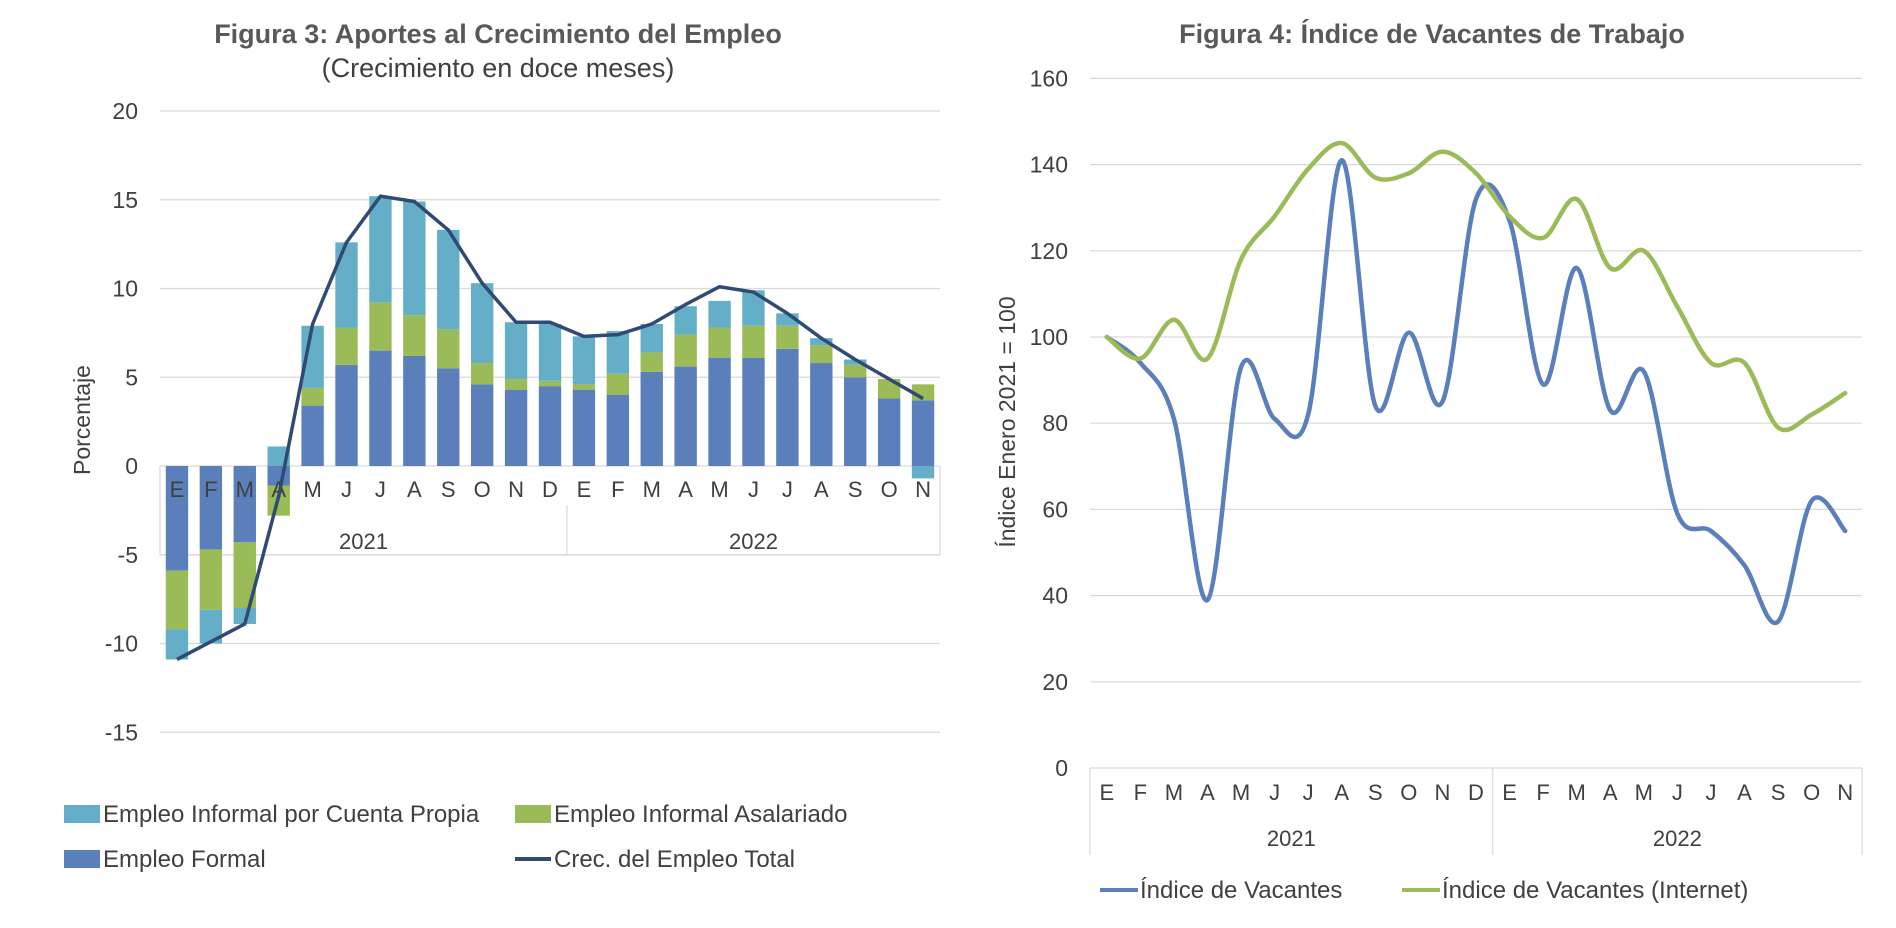 This screenshot has height=928, width=1896. What do you see at coordinates (1055, 423) in the screenshot?
I see `chart2-y-tick-label: 80` at bounding box center [1055, 423].